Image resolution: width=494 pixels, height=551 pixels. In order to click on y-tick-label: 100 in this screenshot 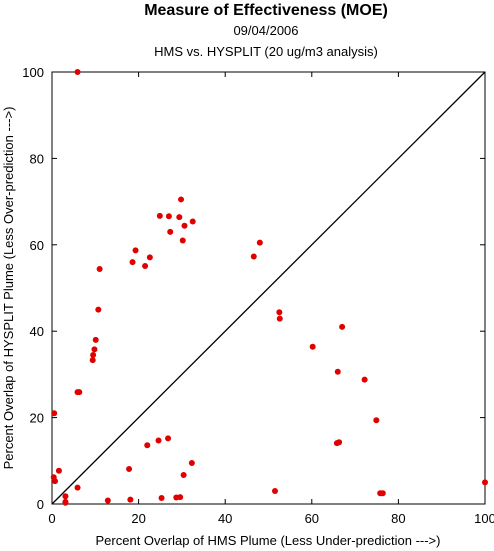, I will do `click(33, 72)`.